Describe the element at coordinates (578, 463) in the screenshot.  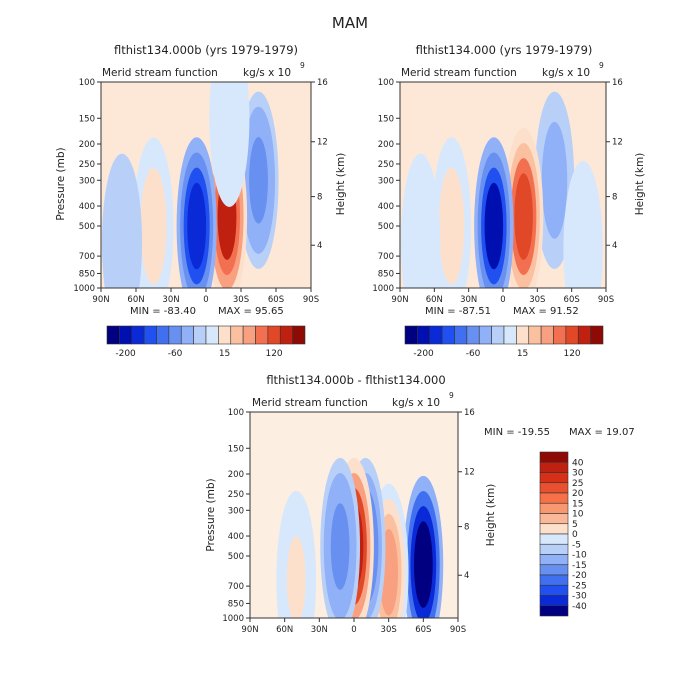
I see `colorbar-label: 40` at that location.